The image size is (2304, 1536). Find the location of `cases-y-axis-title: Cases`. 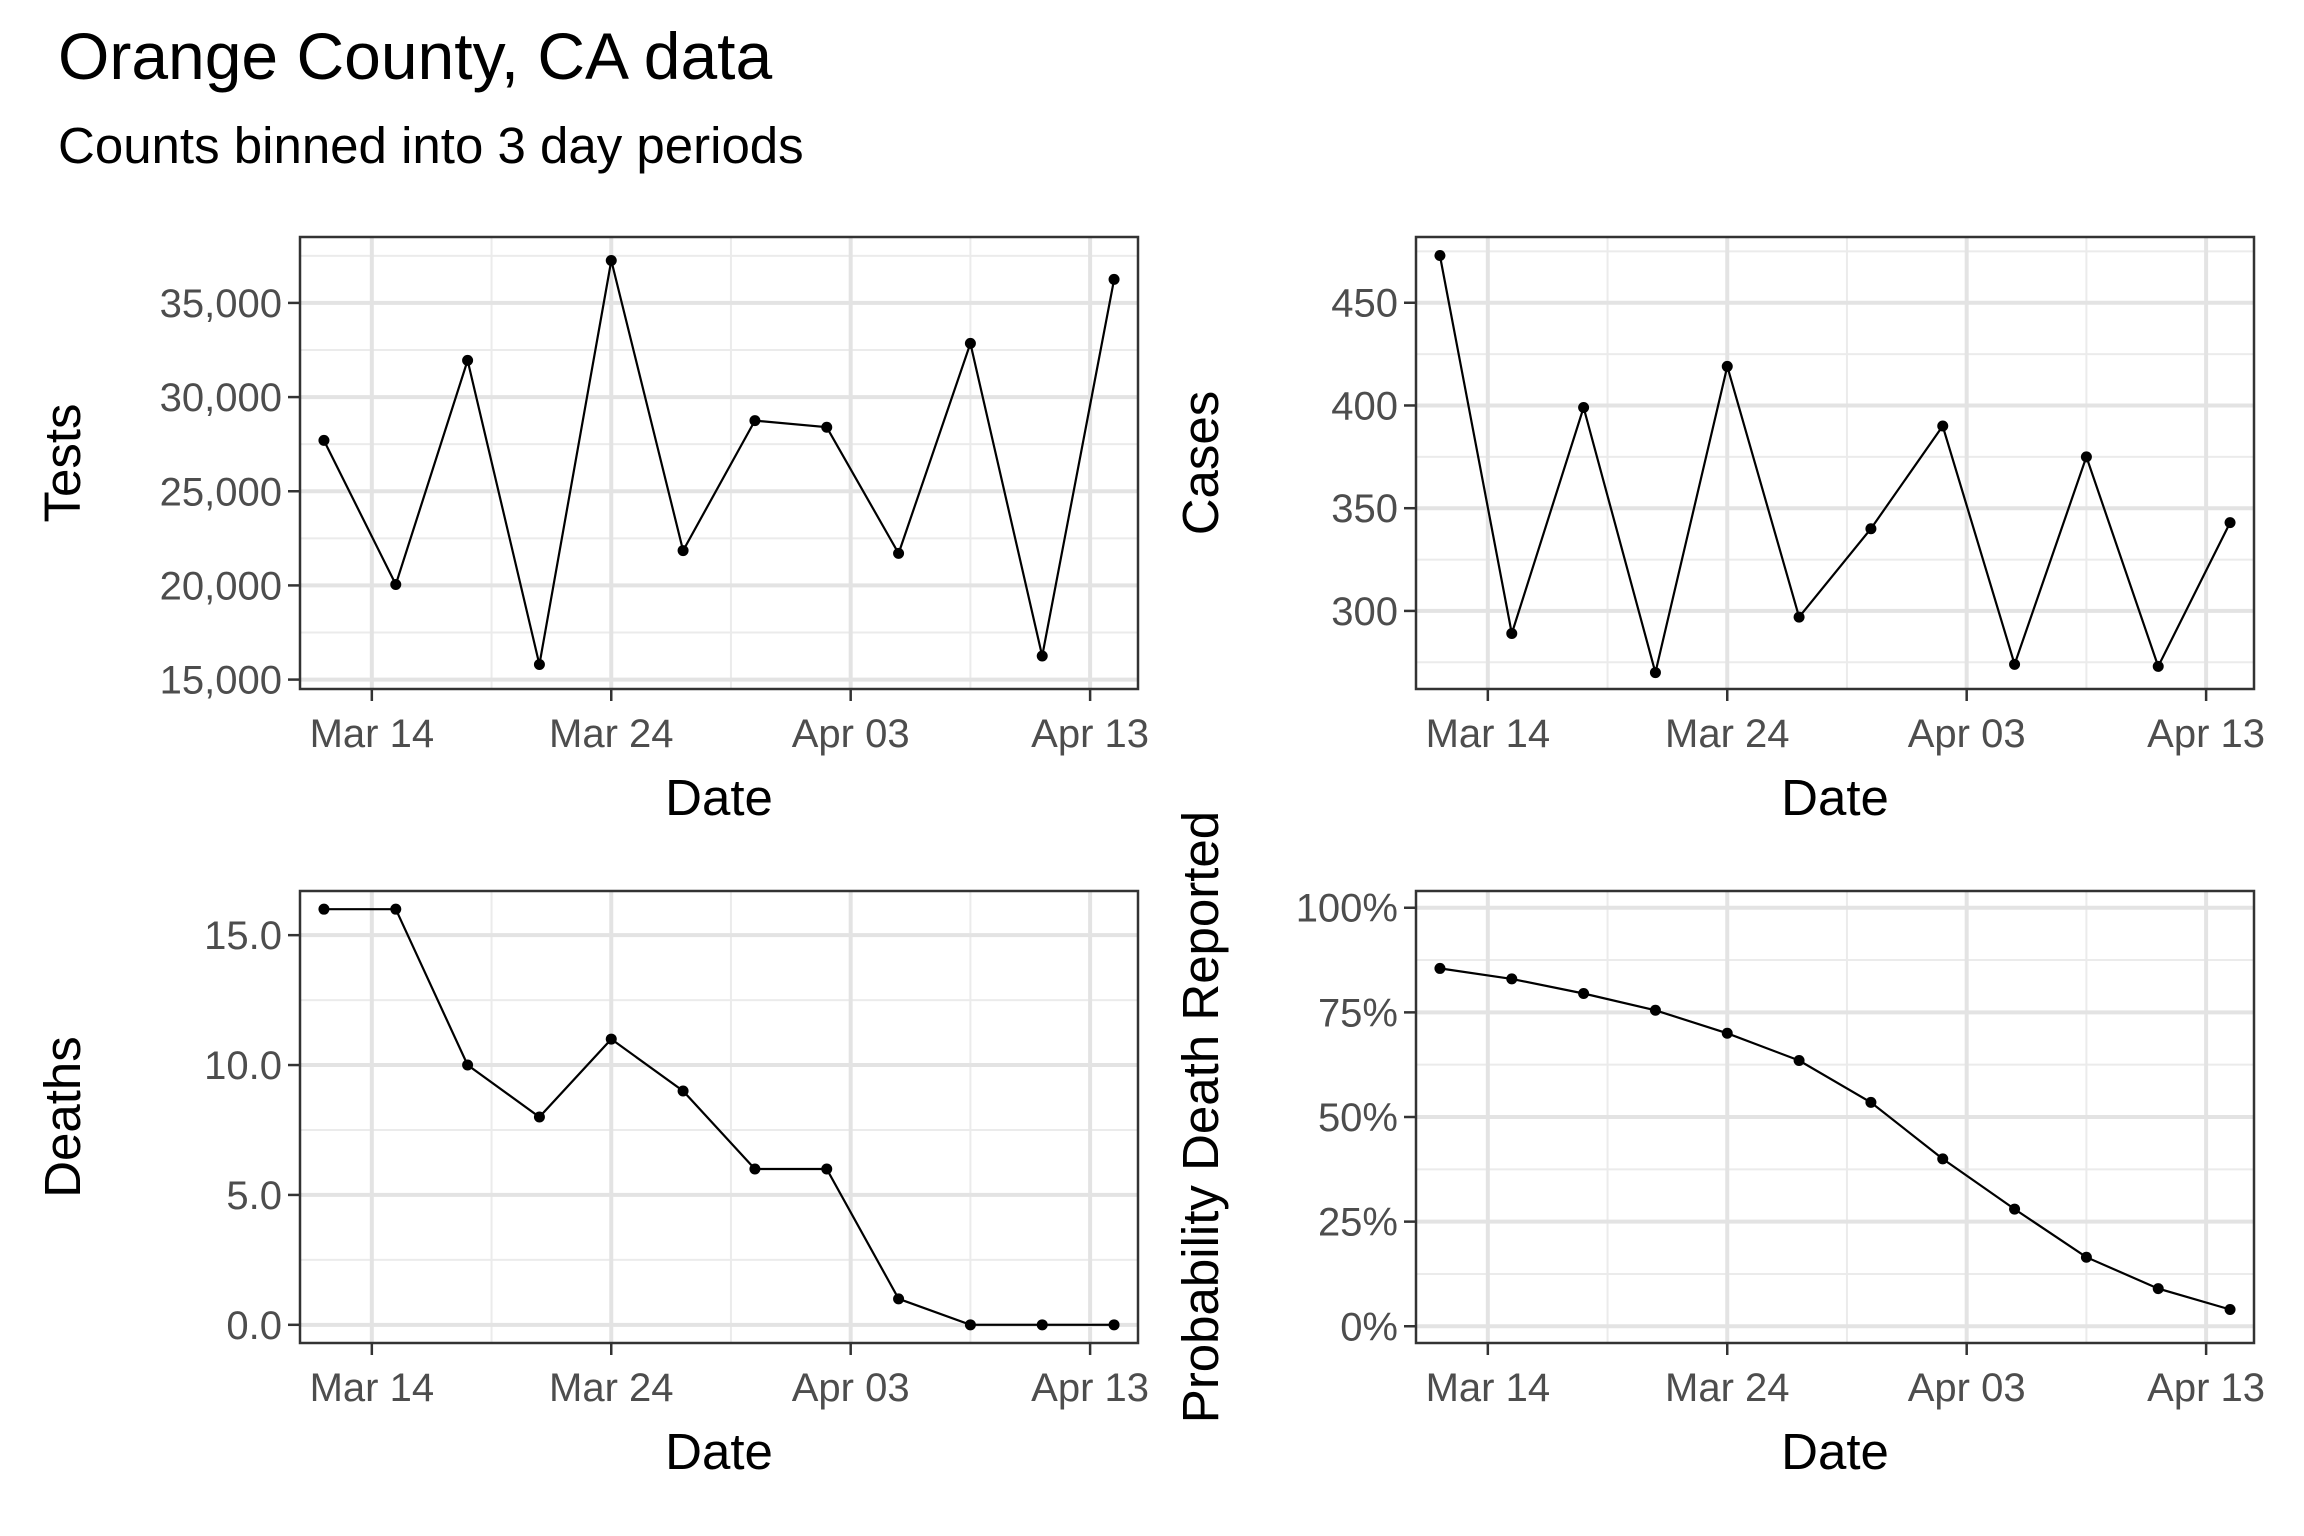

cases-y-axis-title: Cases is located at coordinates (1200, 463).